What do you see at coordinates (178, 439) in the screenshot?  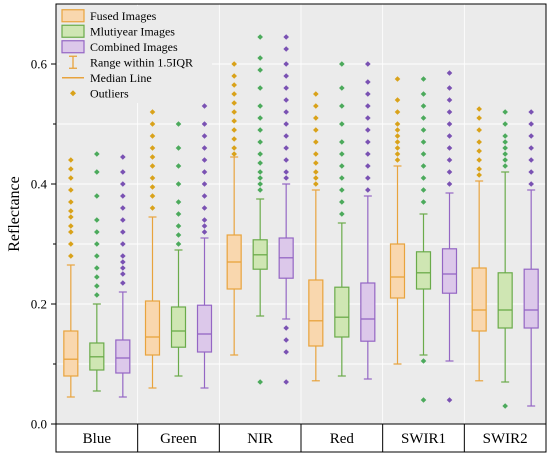 I see `category-label-green: Green` at bounding box center [178, 439].